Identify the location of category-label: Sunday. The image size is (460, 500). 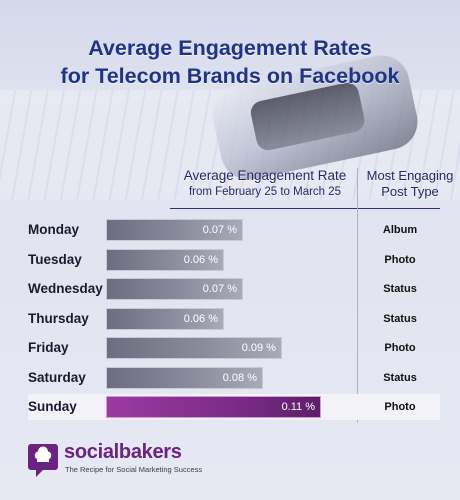
(52, 406).